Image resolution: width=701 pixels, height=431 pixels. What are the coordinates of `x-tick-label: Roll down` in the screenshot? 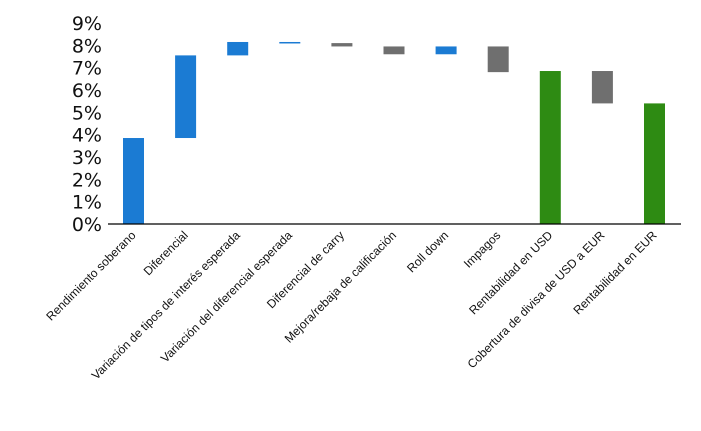 It's located at (427, 251).